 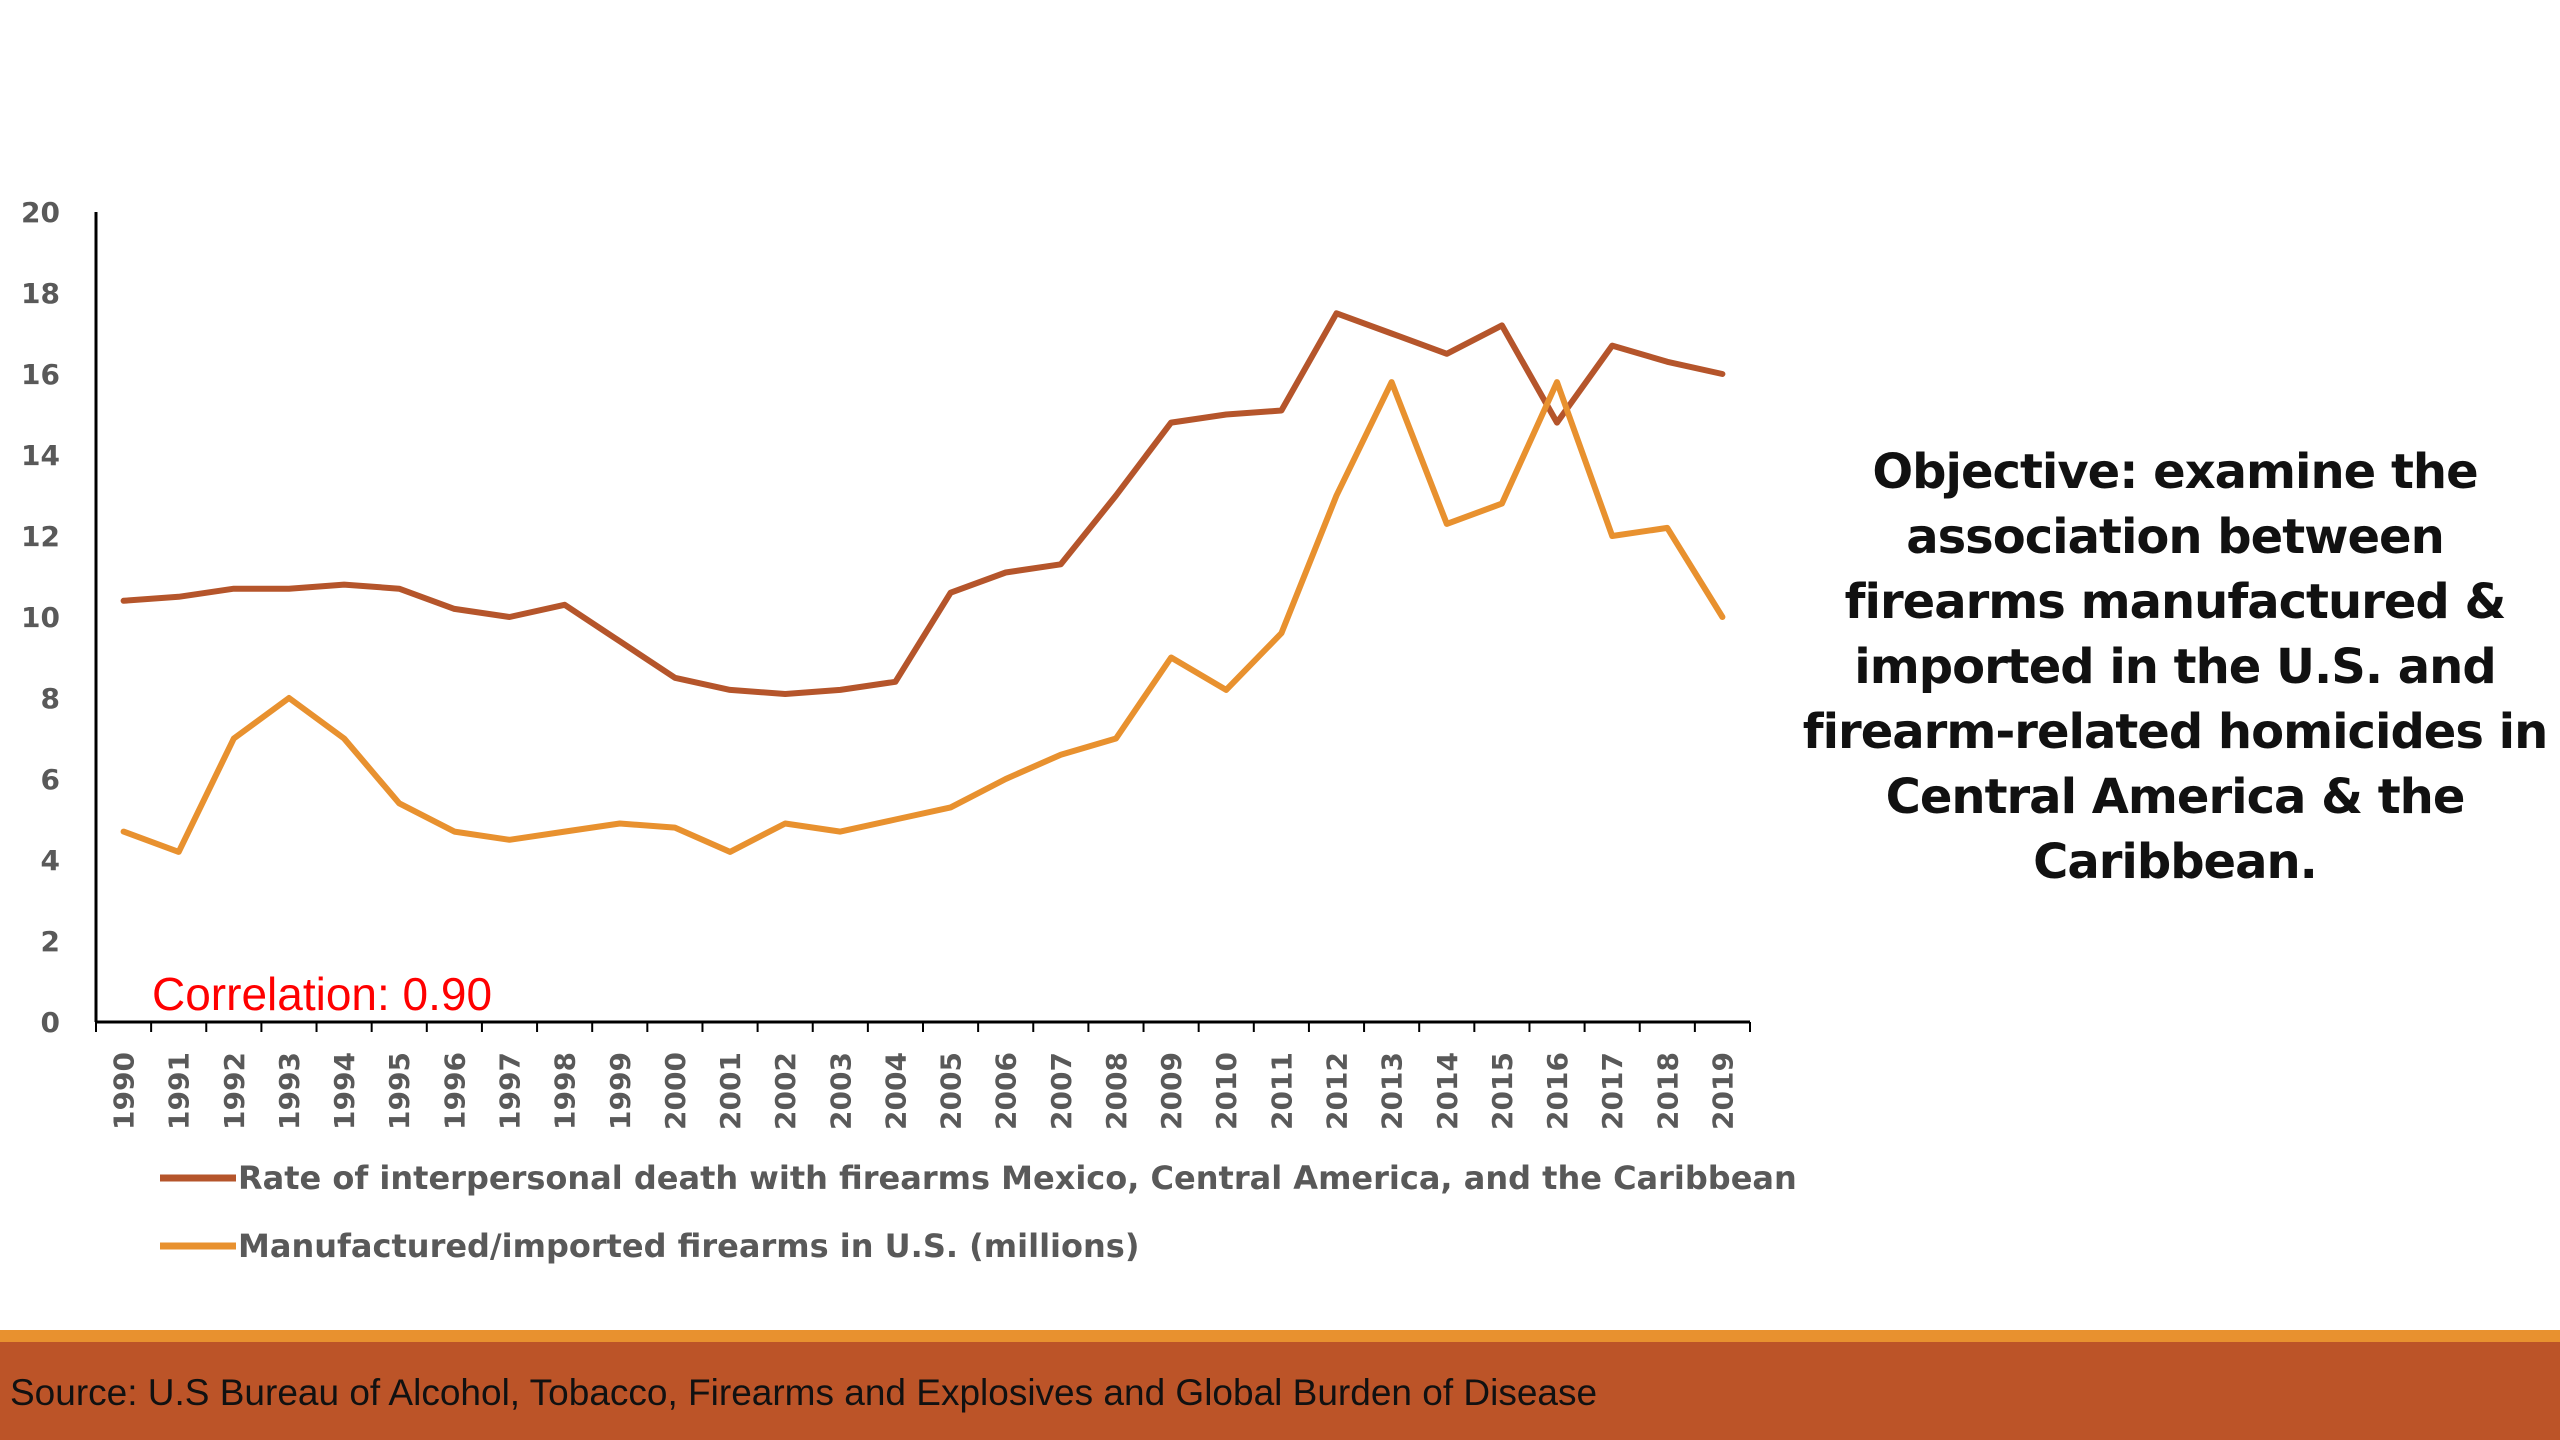 I want to click on y-tick-label: 18, so click(x=40, y=293).